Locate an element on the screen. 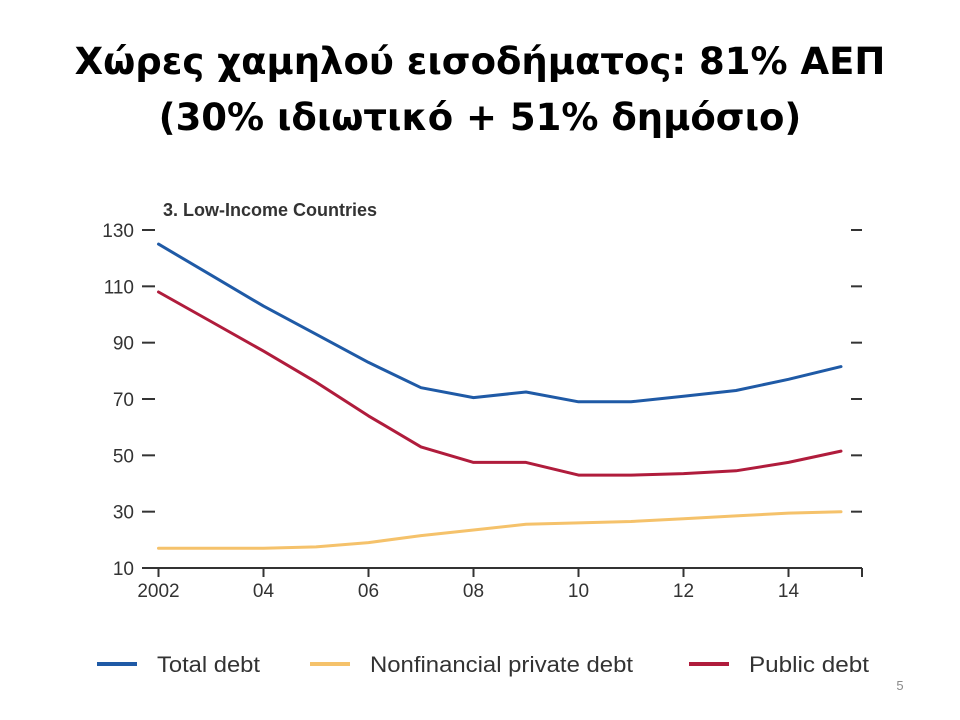 This screenshot has width=960, height=720. y-tick-label: 110 is located at coordinates (119, 287).